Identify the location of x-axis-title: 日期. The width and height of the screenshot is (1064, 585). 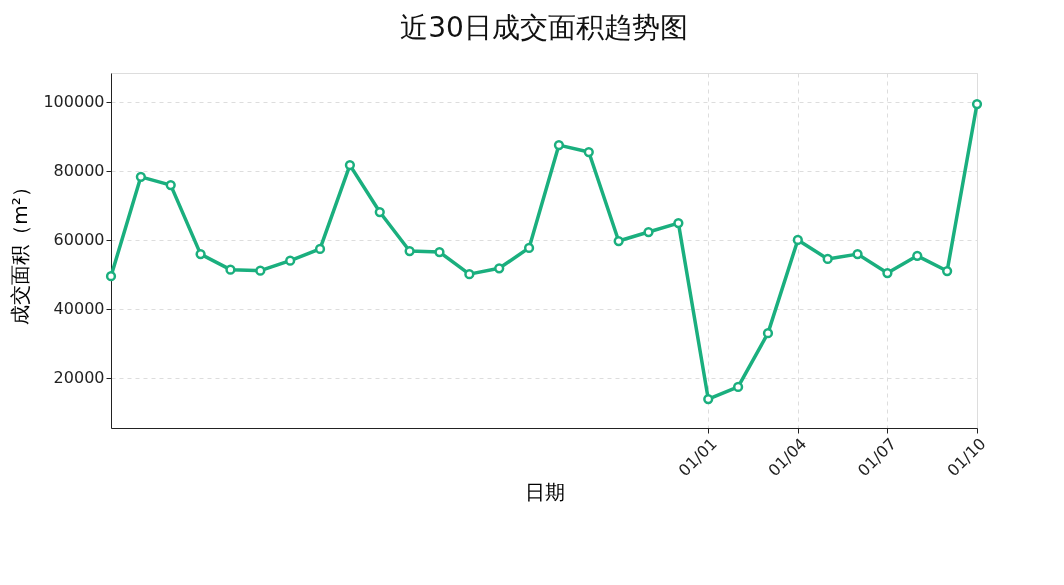
(544, 492).